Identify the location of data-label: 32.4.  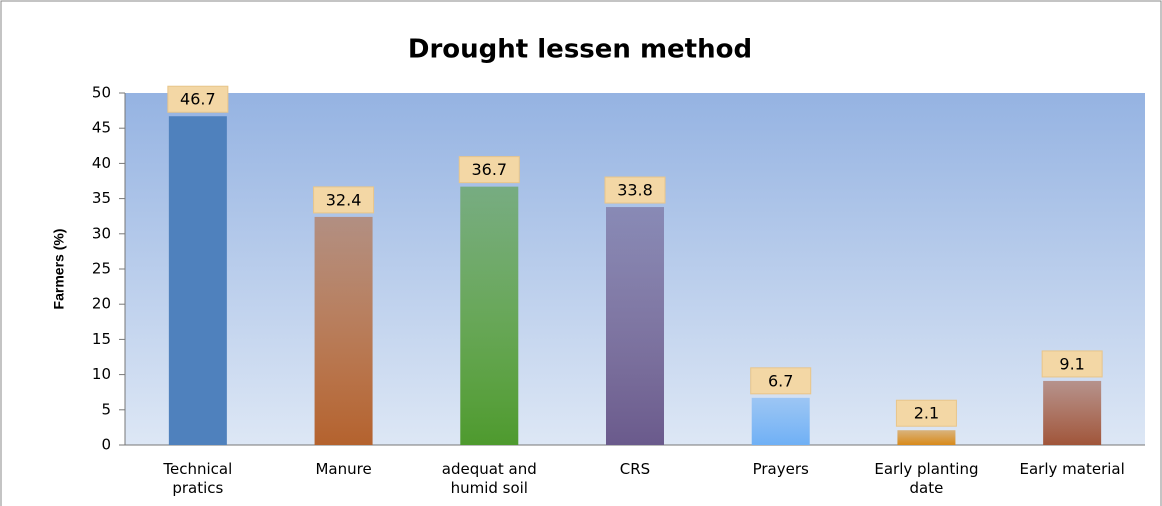
(344, 199).